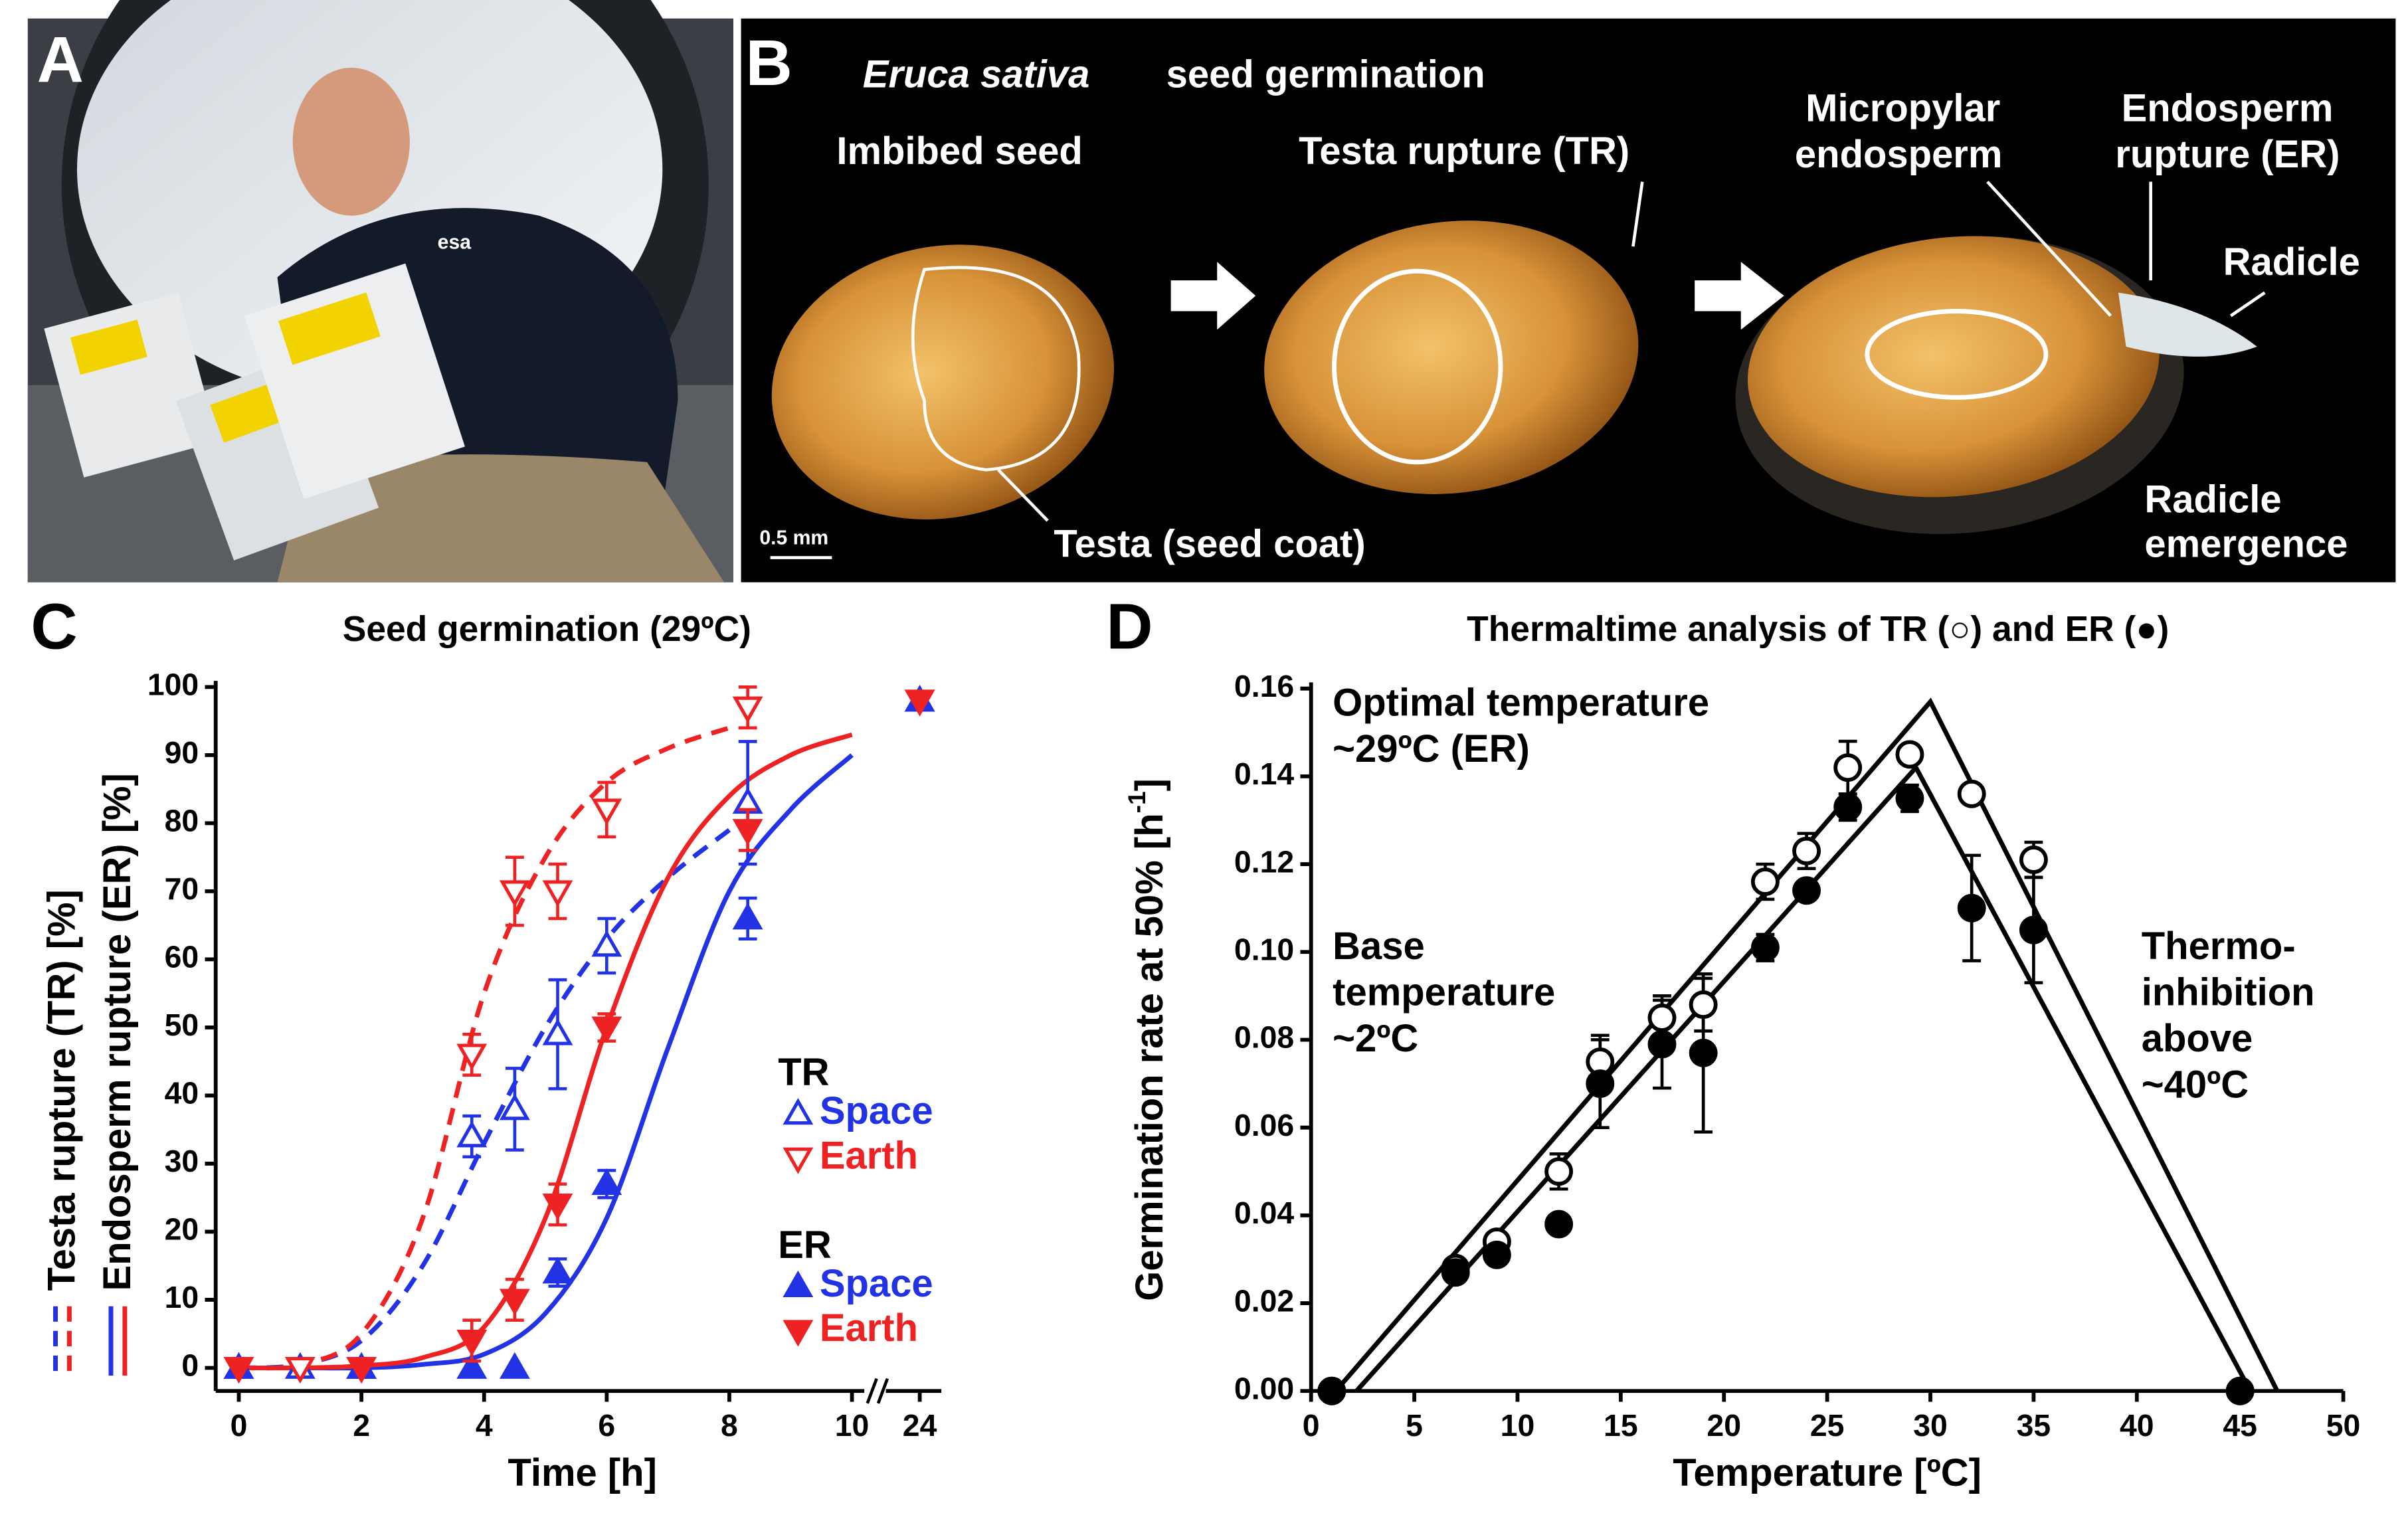 The height and width of the screenshot is (1521, 2408). What do you see at coordinates (329, 328) in the screenshot?
I see `bag-label` at bounding box center [329, 328].